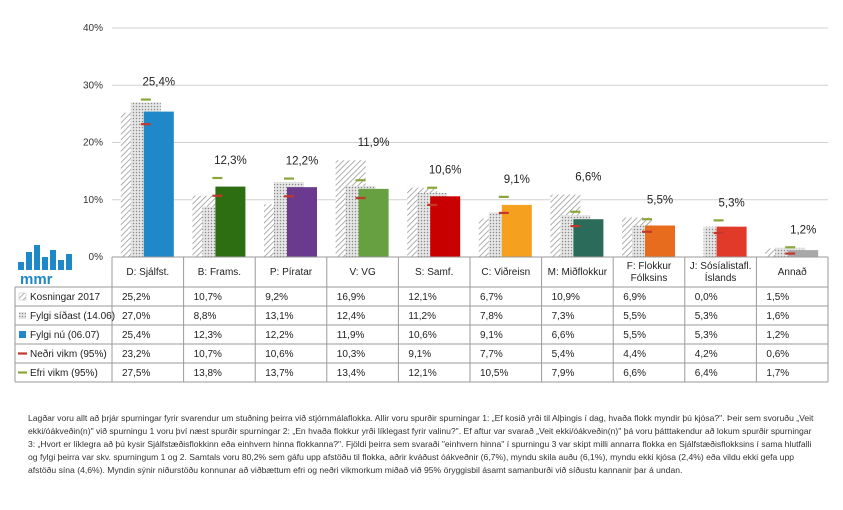 This screenshot has width=843, height=510. What do you see at coordinates (230, 161) in the screenshot?
I see `data-label: 12,3%` at bounding box center [230, 161].